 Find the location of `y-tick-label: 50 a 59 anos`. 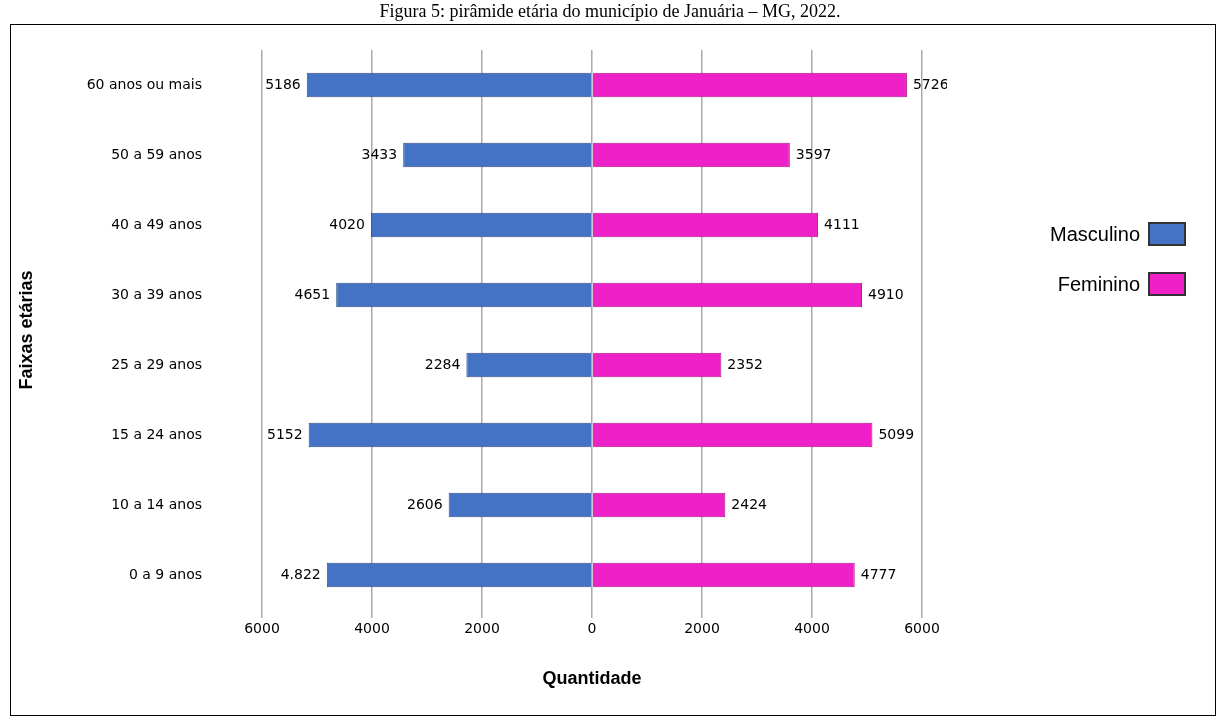

y-tick-label: 50 a 59 anos is located at coordinates (156, 153).